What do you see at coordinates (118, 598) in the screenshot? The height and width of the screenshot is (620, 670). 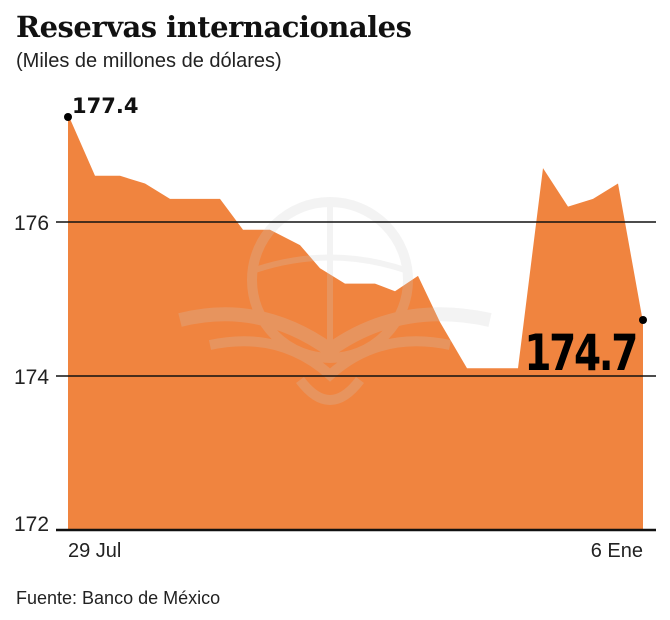 I see `source-note: Fuente: Banco de México` at bounding box center [118, 598].